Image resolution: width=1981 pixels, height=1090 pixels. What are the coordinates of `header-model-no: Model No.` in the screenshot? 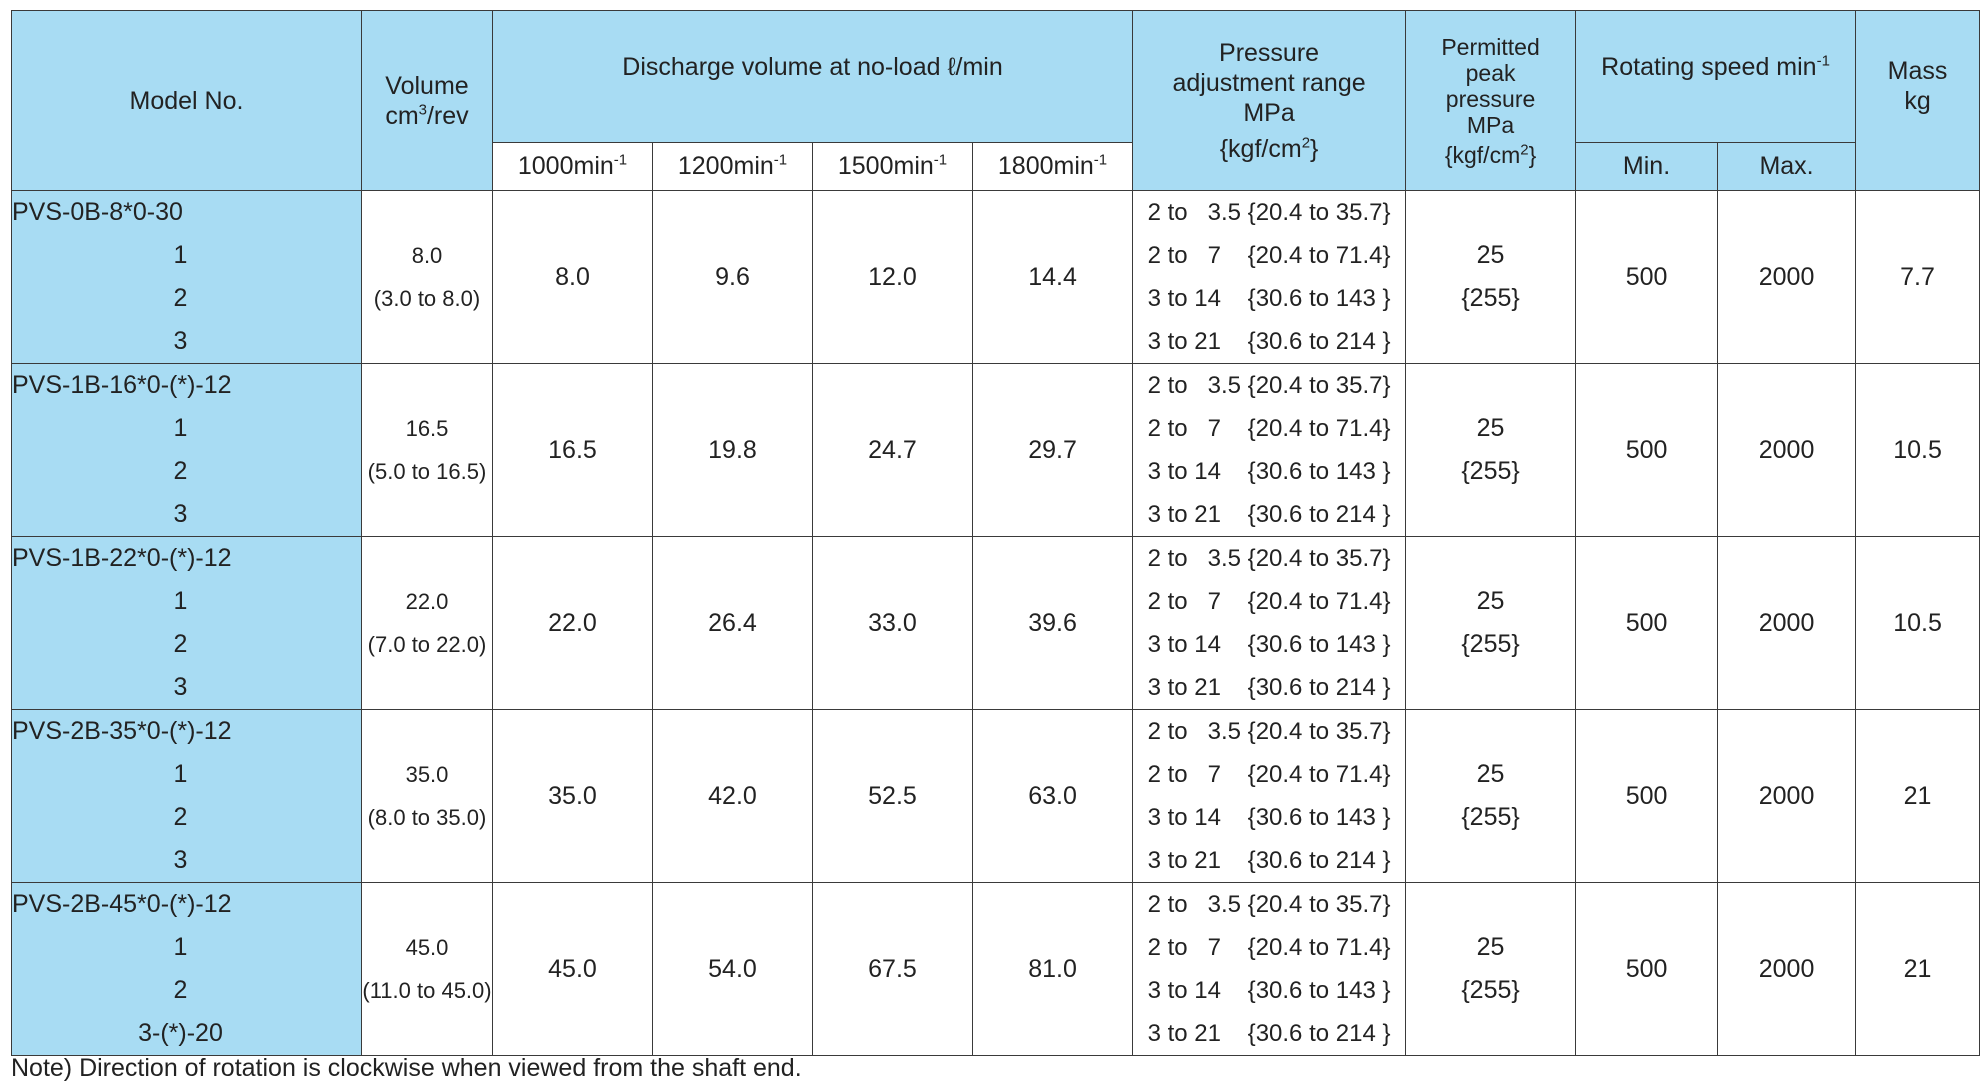 It's located at (186, 100).